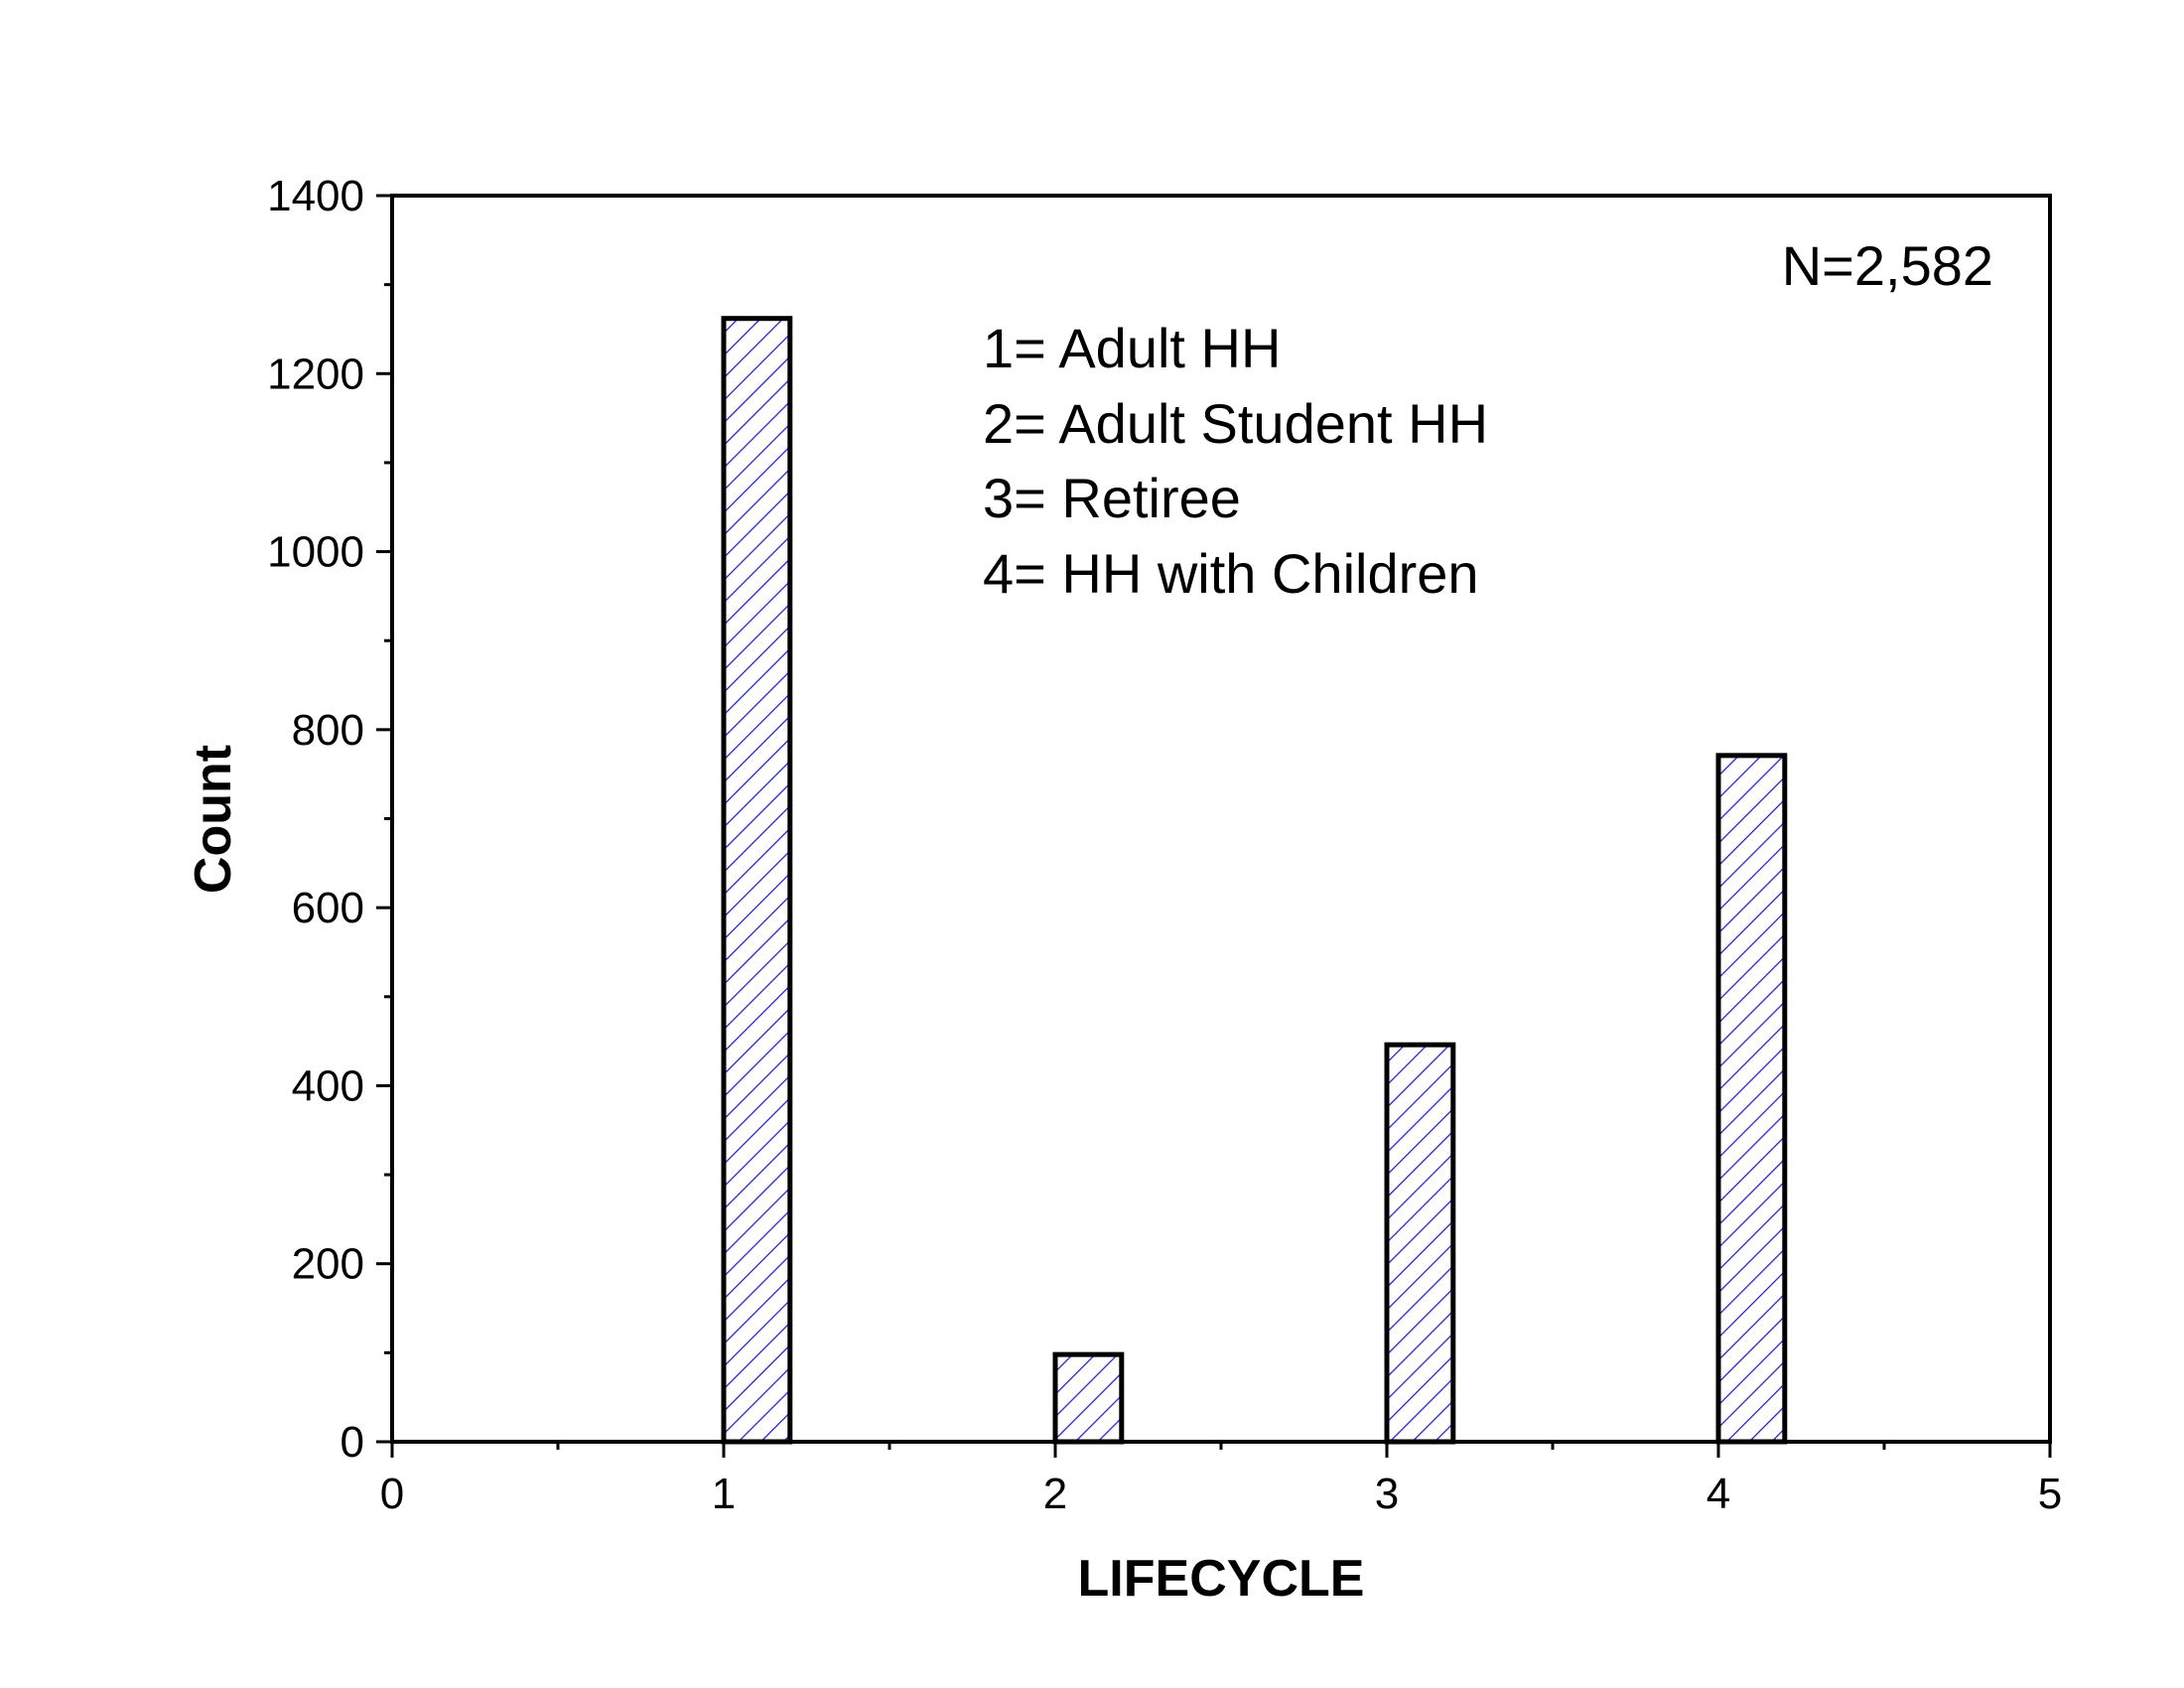  What do you see at coordinates (392, 1494) in the screenshot?
I see `x-tick-label-0: 0` at bounding box center [392, 1494].